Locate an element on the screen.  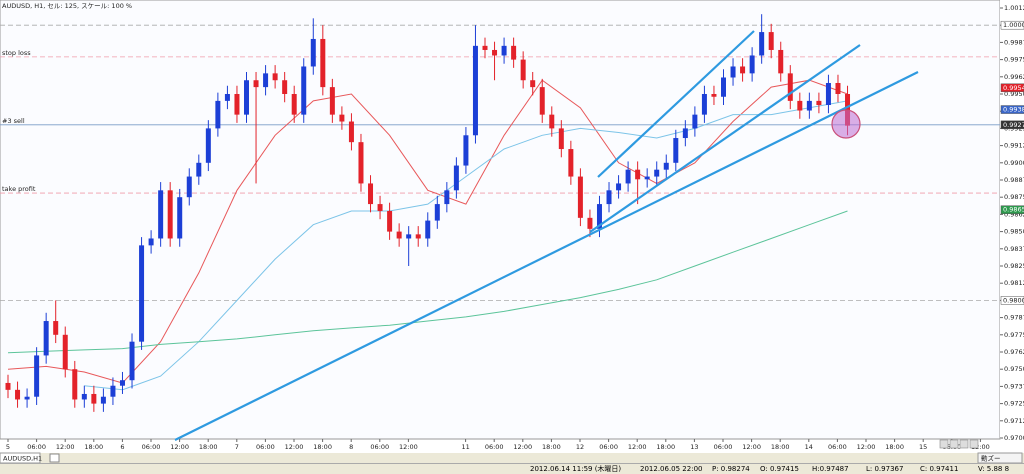
status-time: 2012.06.14 11:59 (木曜日) is located at coordinates (576, 469).